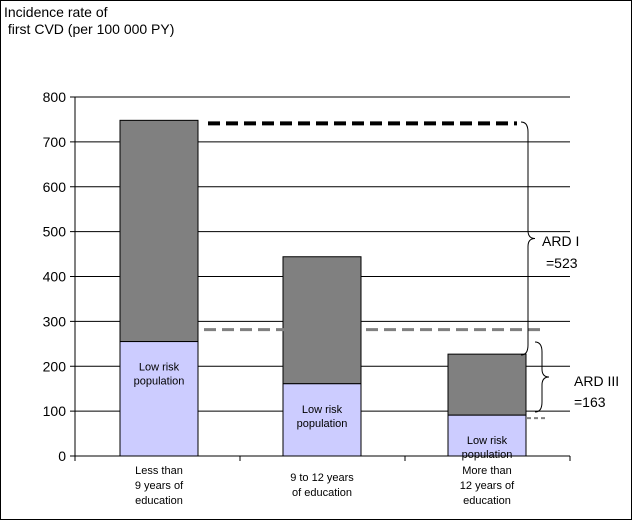 The height and width of the screenshot is (522, 634). What do you see at coordinates (322, 493) in the screenshot?
I see `x-category-label: of education` at bounding box center [322, 493].